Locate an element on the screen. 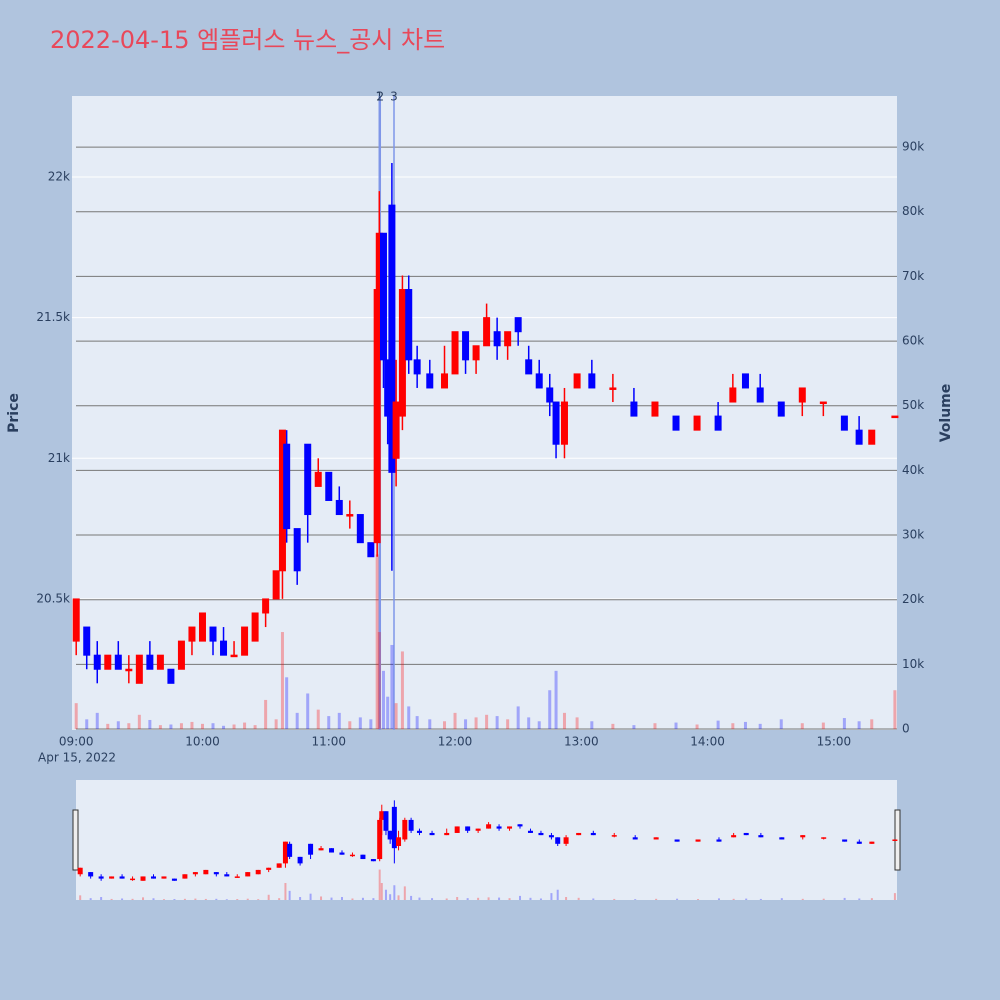  y2-tick-label: 30k is located at coordinates (913, 535).